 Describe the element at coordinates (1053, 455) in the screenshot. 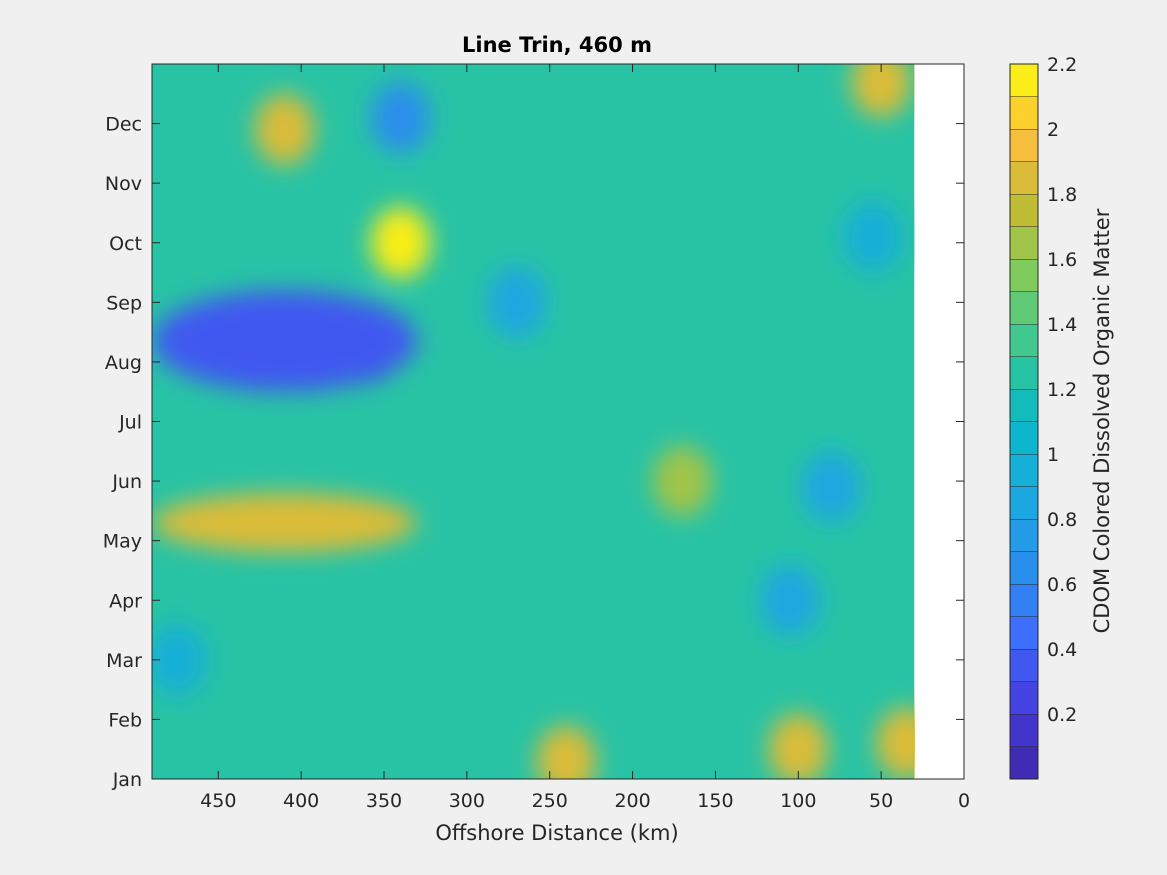

I see `colorbar-tick-label: 1` at that location.